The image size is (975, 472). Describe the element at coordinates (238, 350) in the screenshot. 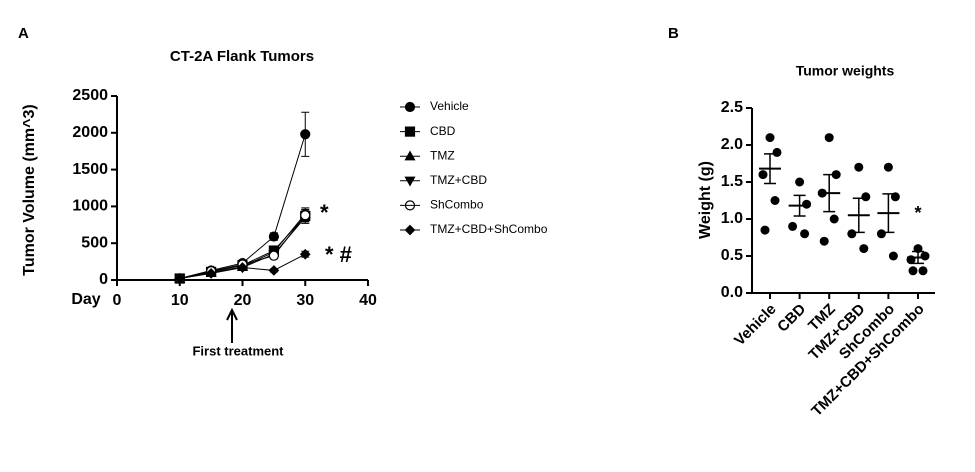

I see `annotation: First treatment` at that location.